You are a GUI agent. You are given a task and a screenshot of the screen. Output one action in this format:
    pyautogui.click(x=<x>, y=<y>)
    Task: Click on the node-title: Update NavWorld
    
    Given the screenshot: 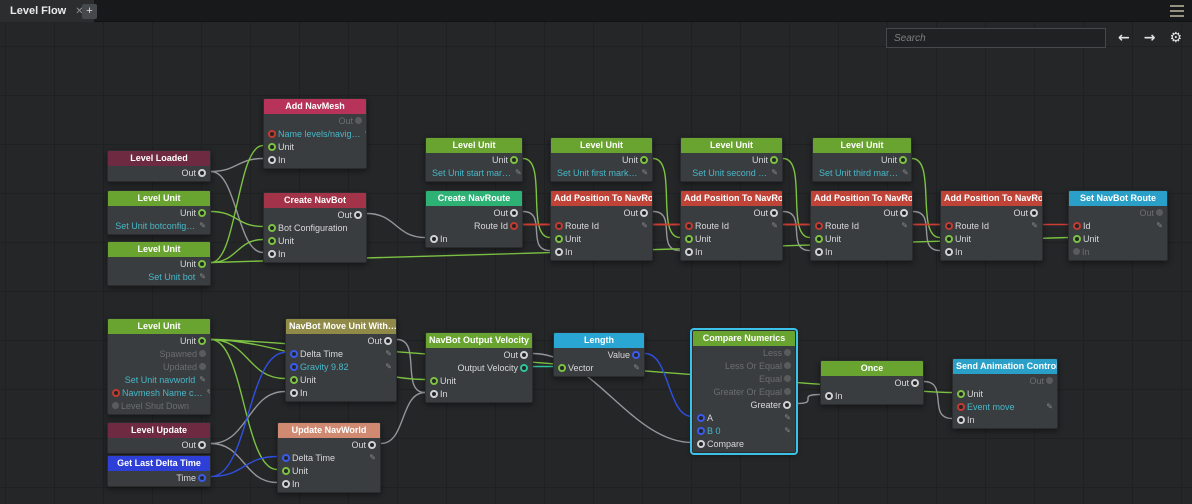 What is the action you would take?
    pyautogui.click(x=329, y=430)
    